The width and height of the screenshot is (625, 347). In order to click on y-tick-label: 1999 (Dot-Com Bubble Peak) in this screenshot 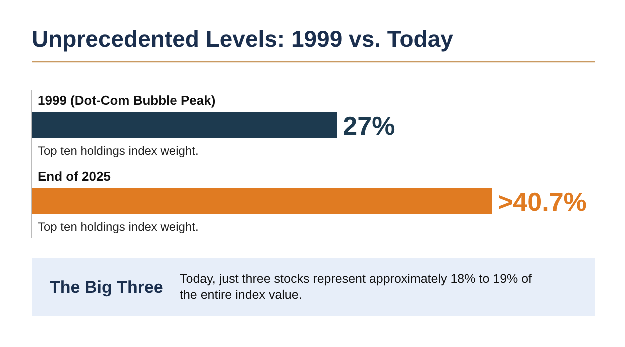, I will do `click(127, 100)`.